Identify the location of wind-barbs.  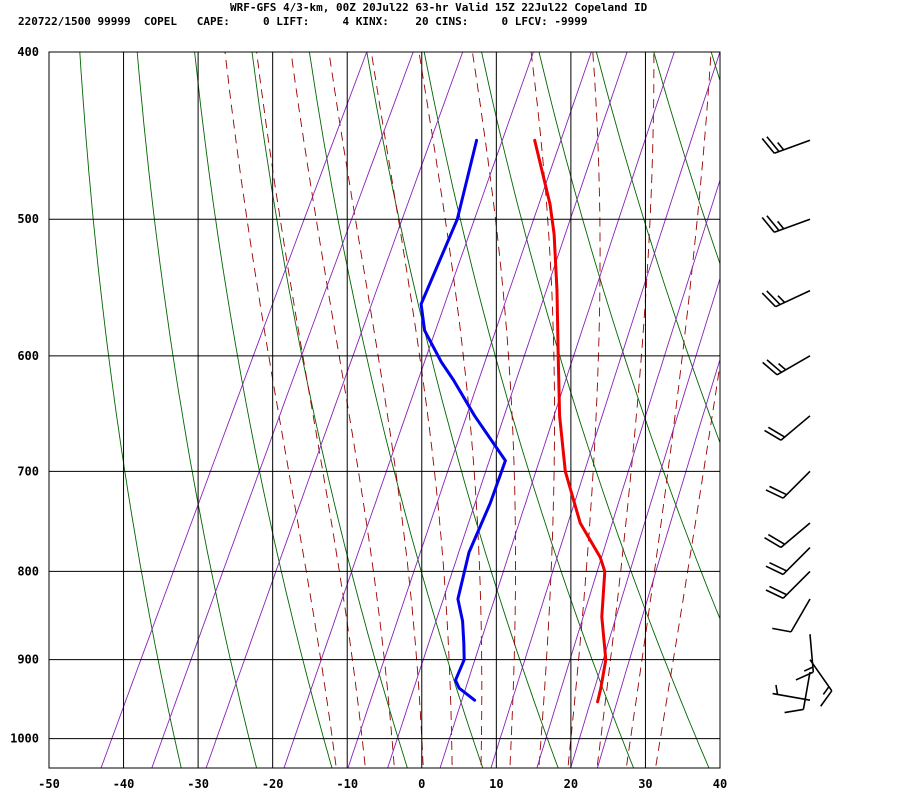
(797, 425).